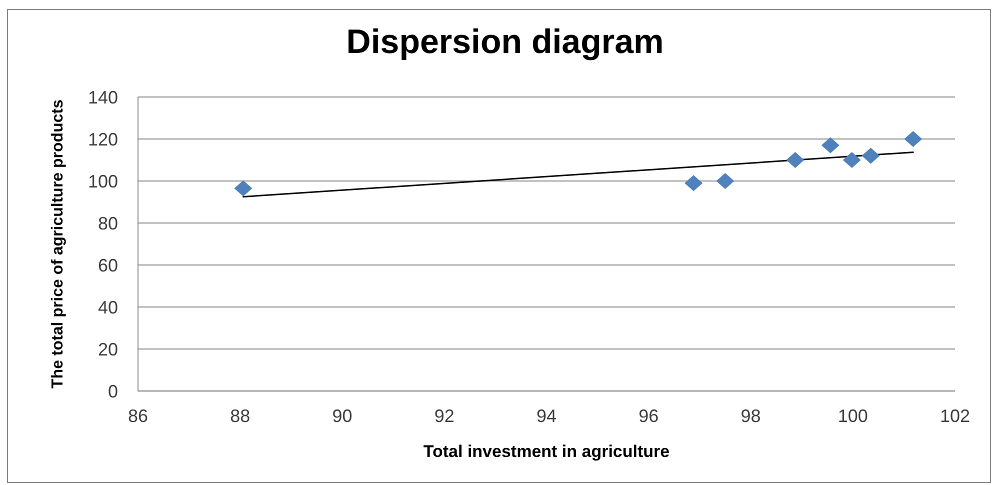 This screenshot has width=998, height=485. Describe the element at coordinates (113, 391) in the screenshot. I see `y-tick-label: 0` at that location.